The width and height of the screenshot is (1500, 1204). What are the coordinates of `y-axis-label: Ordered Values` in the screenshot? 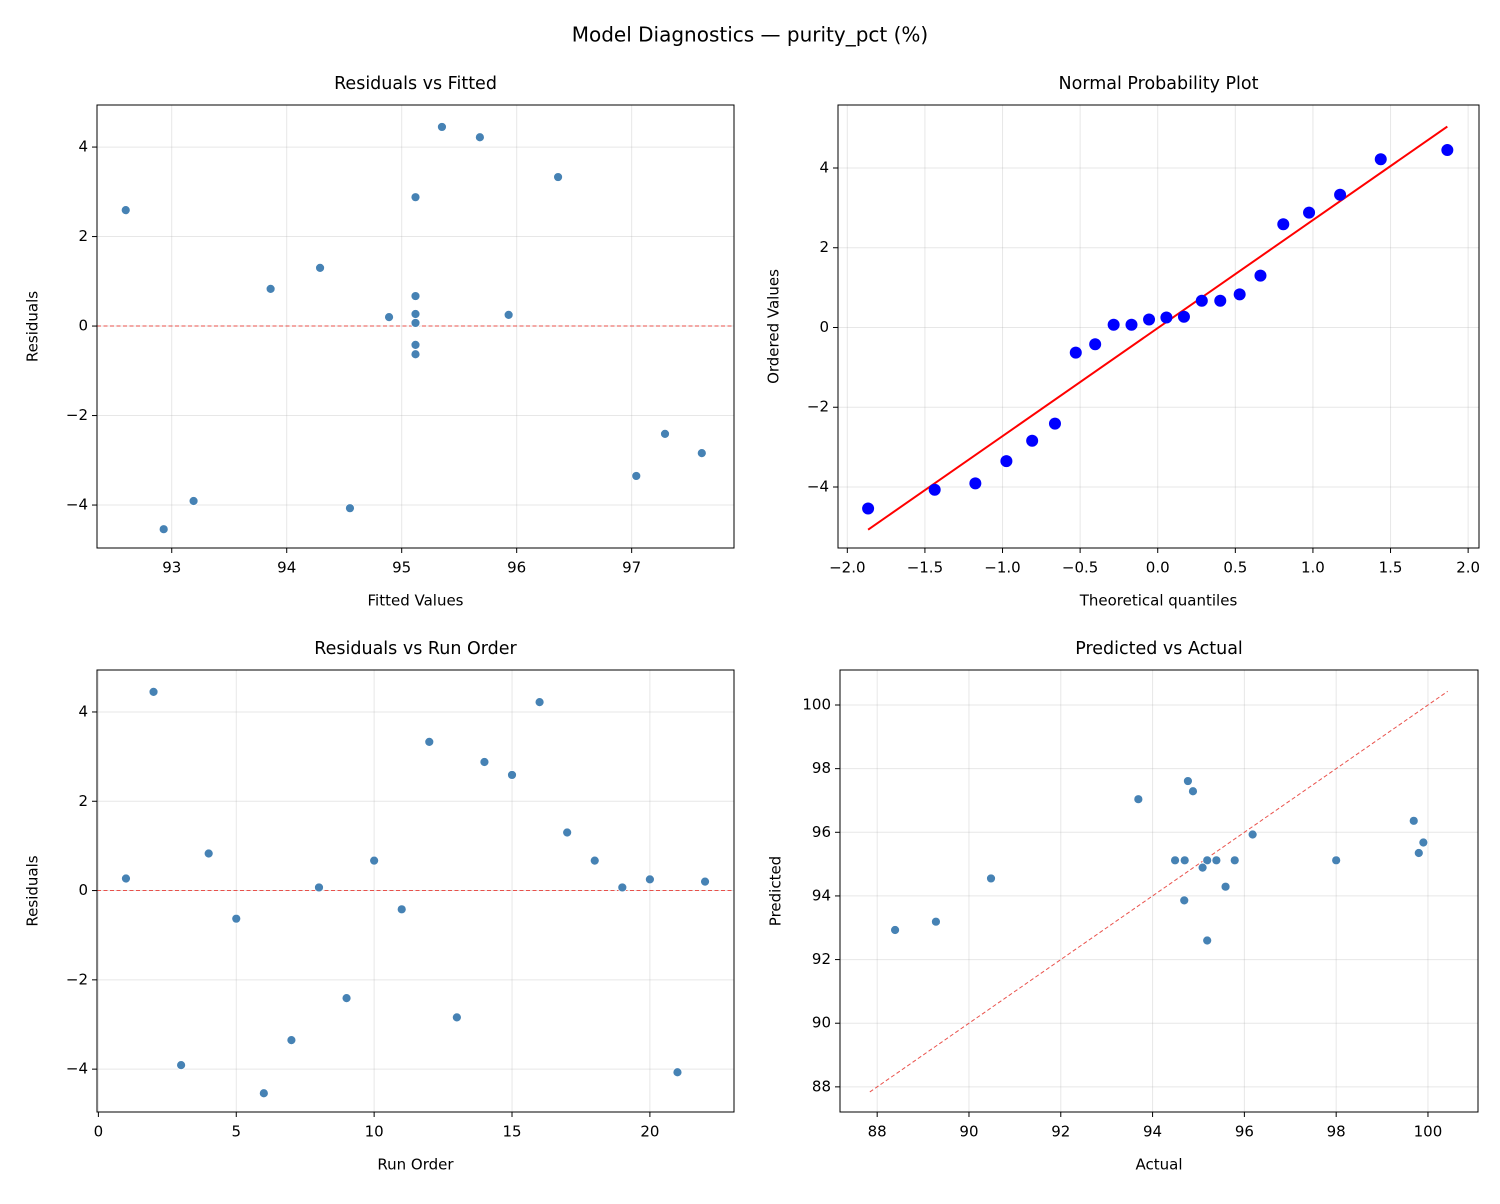 It's located at (774, 326).